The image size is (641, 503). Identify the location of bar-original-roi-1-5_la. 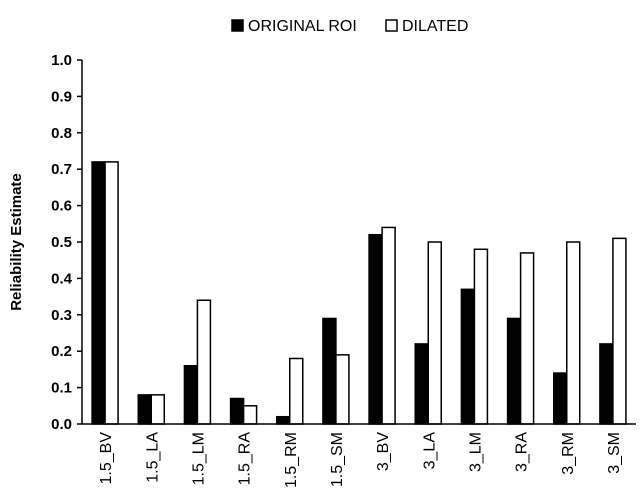
(144, 409).